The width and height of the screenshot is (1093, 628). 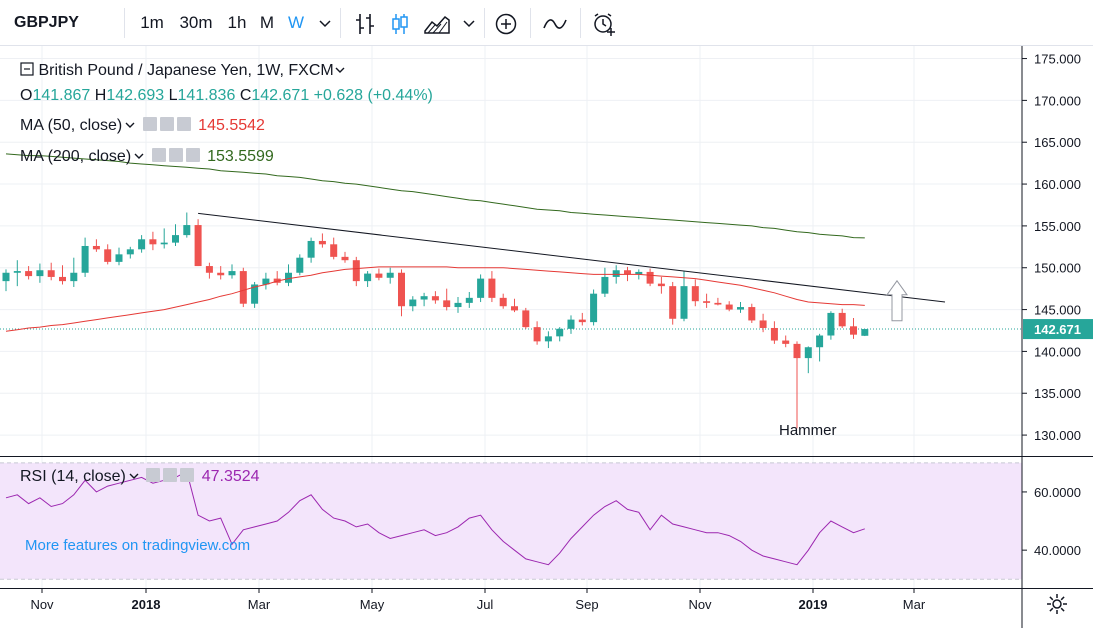 I want to click on gear-icon, so click(x=1057, y=604).